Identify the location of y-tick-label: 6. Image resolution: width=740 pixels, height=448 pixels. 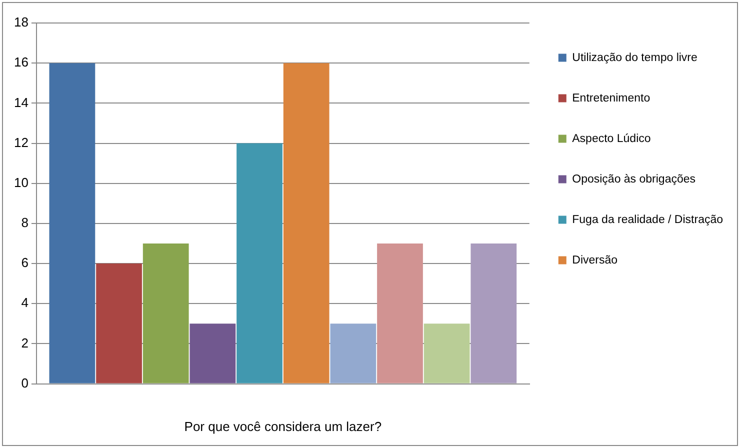
(24, 262).